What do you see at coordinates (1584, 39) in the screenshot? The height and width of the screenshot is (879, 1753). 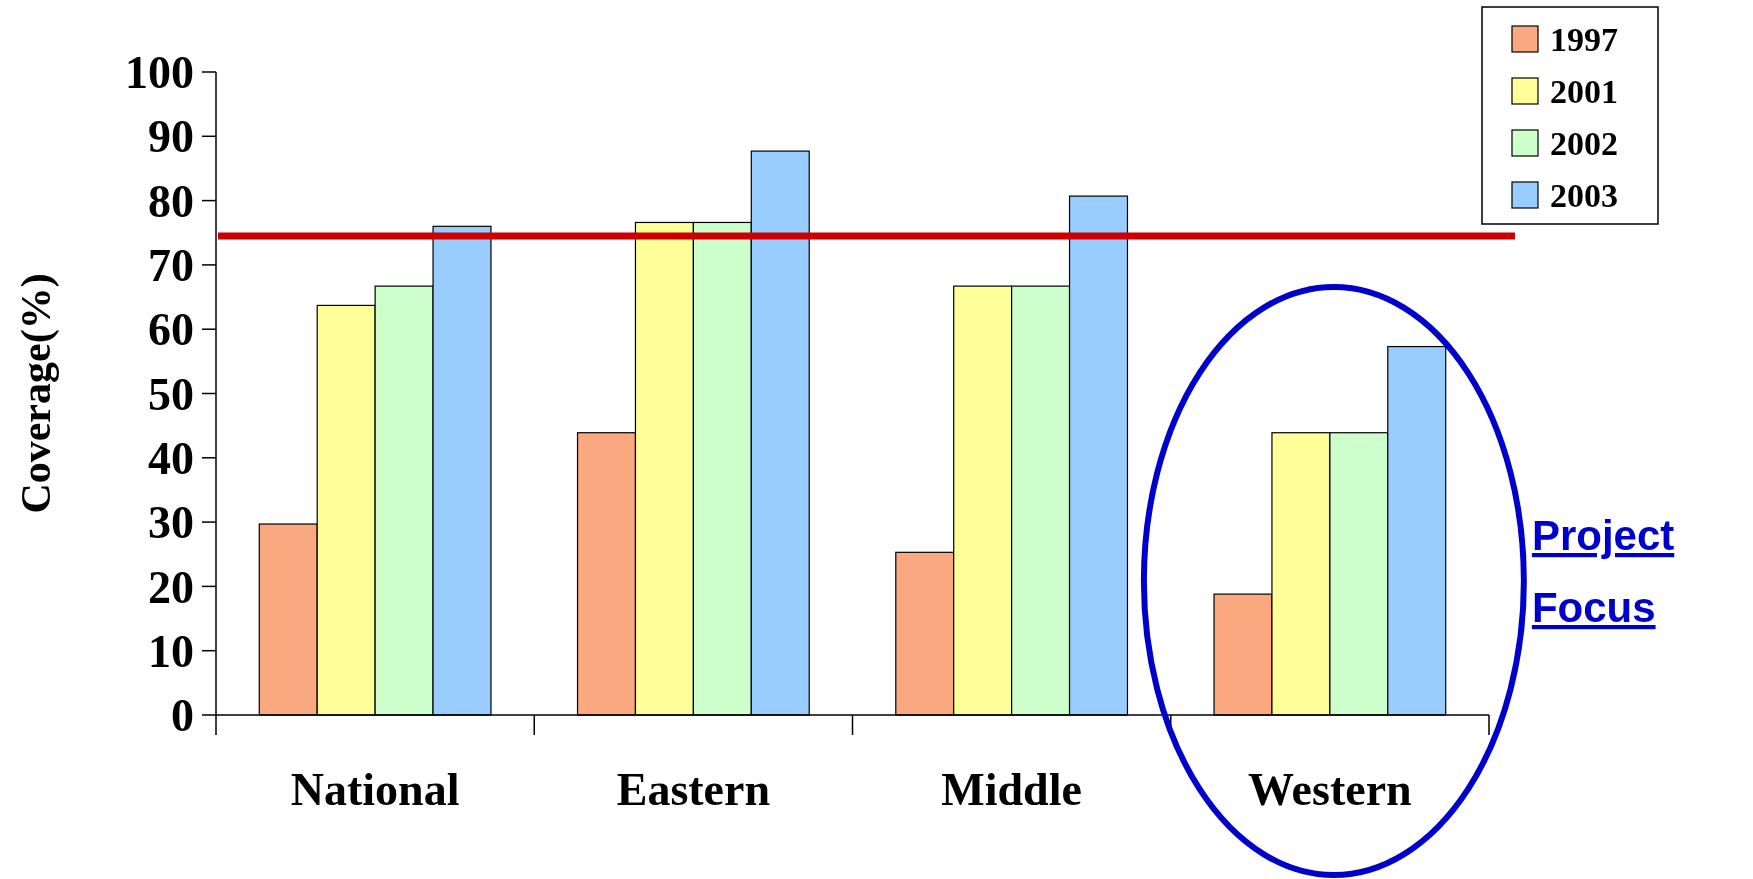 I see `legend-label: 1997` at bounding box center [1584, 39].